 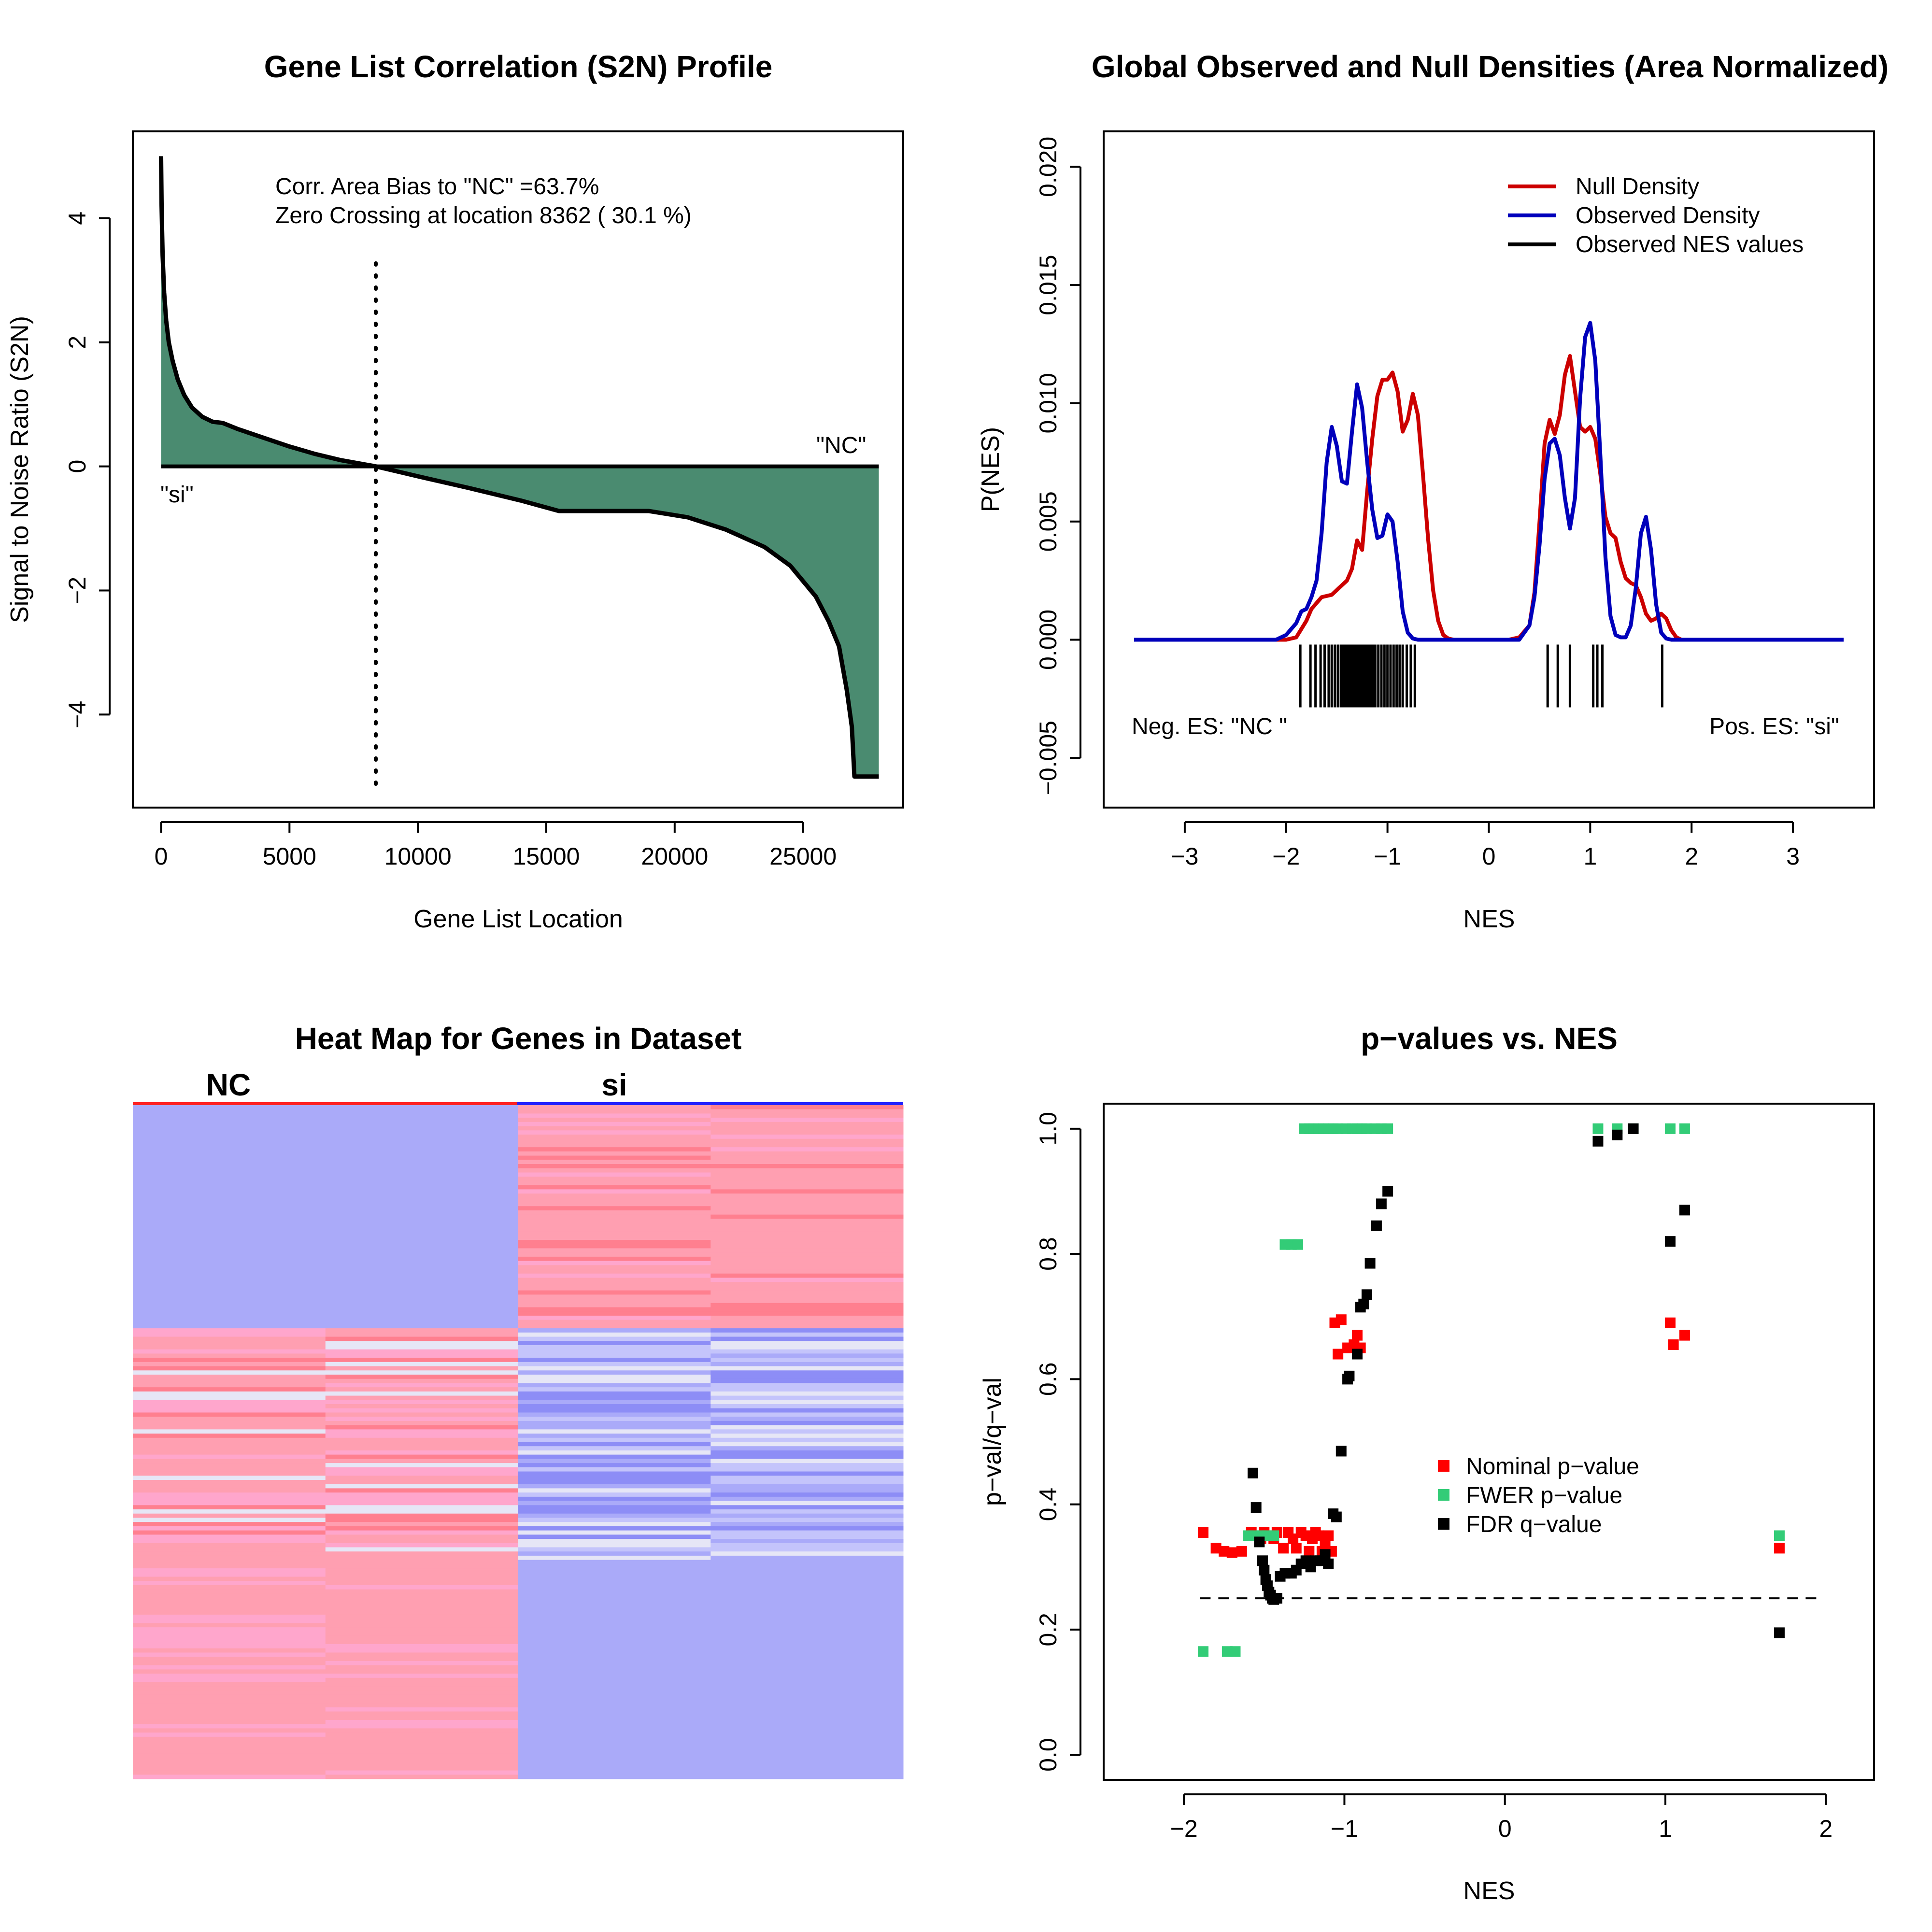 I want to click on y-tick-label: 0.6, so click(x=1048, y=1379).